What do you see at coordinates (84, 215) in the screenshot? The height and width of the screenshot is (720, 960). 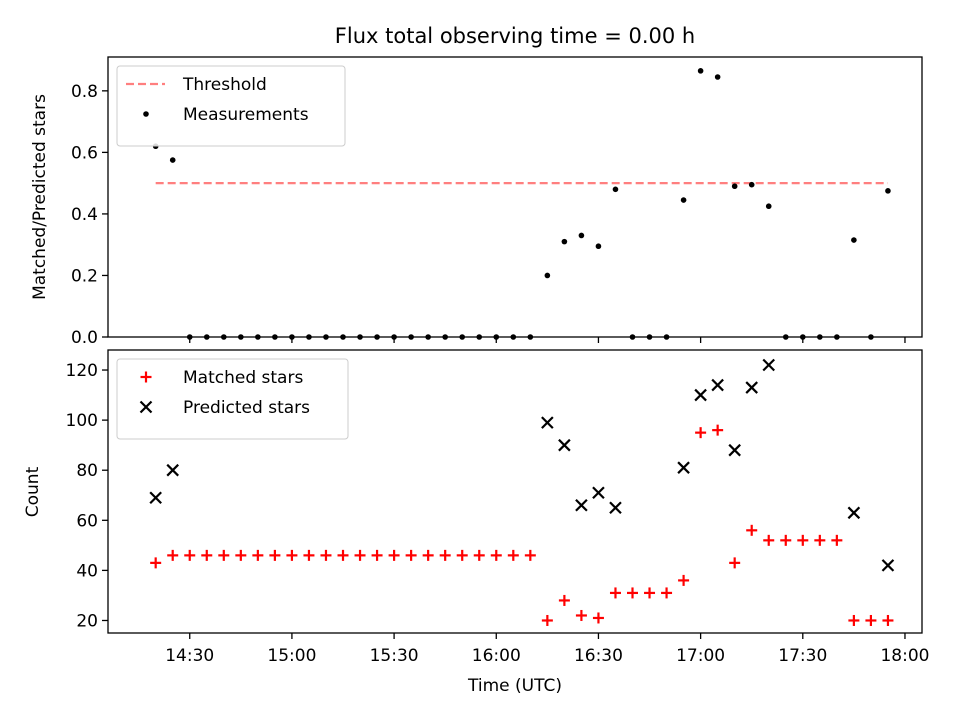 I see `top-y-tick-label: 0.4` at bounding box center [84, 215].